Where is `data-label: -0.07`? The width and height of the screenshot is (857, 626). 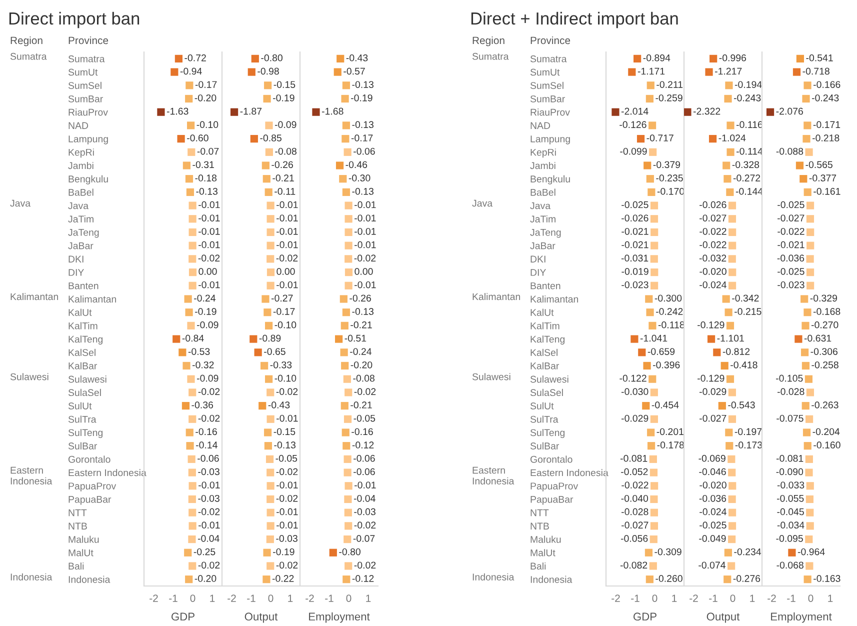
data-label: -0.07 is located at coordinates (208, 151).